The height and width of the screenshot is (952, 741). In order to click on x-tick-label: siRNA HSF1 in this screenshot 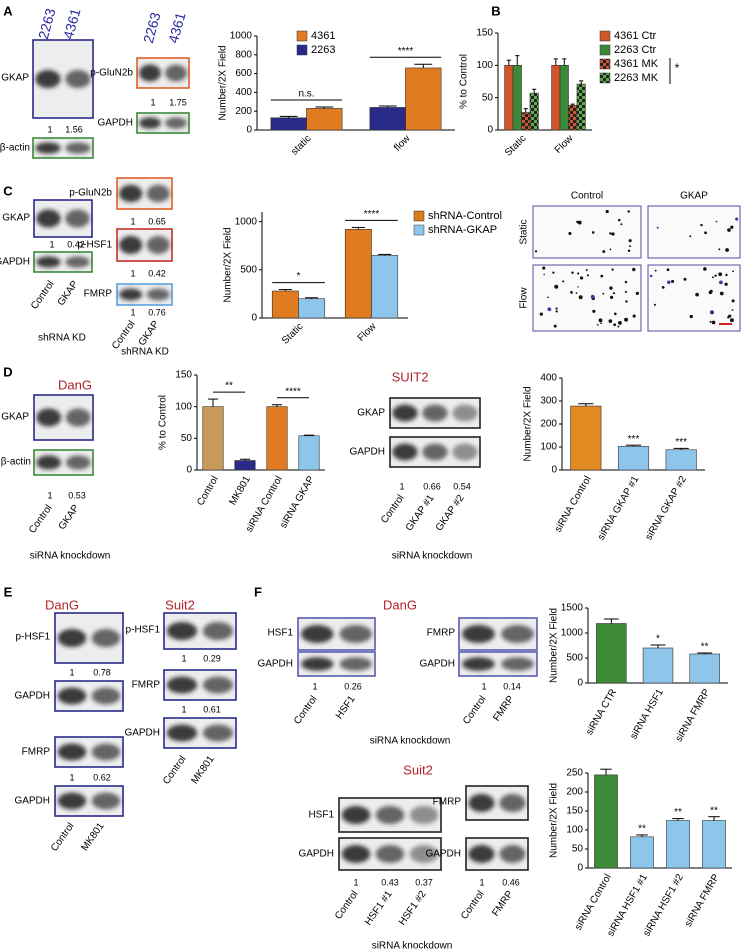, I will do `click(647, 714)`.